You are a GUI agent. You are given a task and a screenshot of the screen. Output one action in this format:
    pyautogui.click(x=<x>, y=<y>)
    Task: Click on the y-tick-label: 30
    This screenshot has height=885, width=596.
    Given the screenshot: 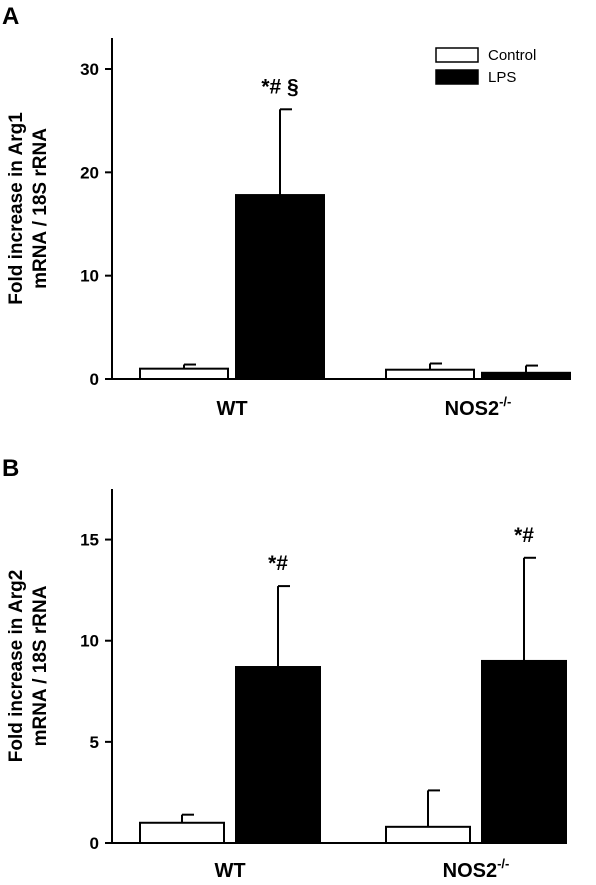 What is the action you would take?
    pyautogui.click(x=89, y=69)
    